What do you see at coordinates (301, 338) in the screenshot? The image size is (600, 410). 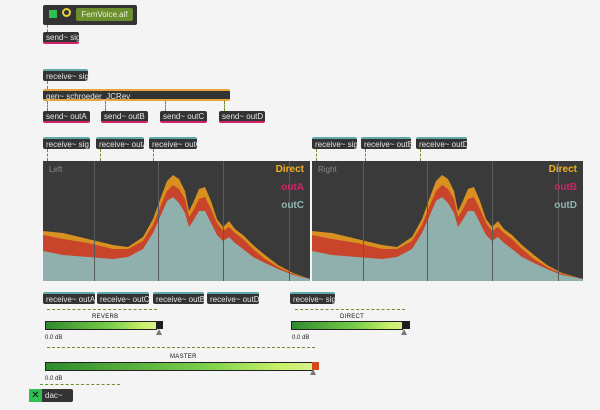 I see `direct-gain-readout: 0.0 dB` at bounding box center [301, 338].